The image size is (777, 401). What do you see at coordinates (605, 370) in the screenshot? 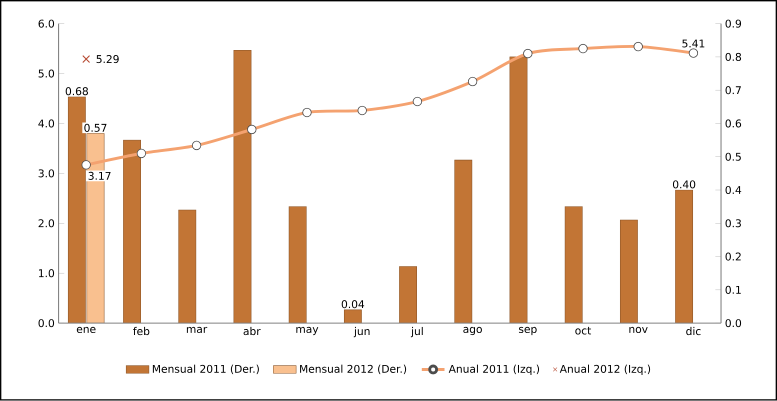
I see `legend-label: Anual 2012 (Izq.)` at bounding box center [605, 370].